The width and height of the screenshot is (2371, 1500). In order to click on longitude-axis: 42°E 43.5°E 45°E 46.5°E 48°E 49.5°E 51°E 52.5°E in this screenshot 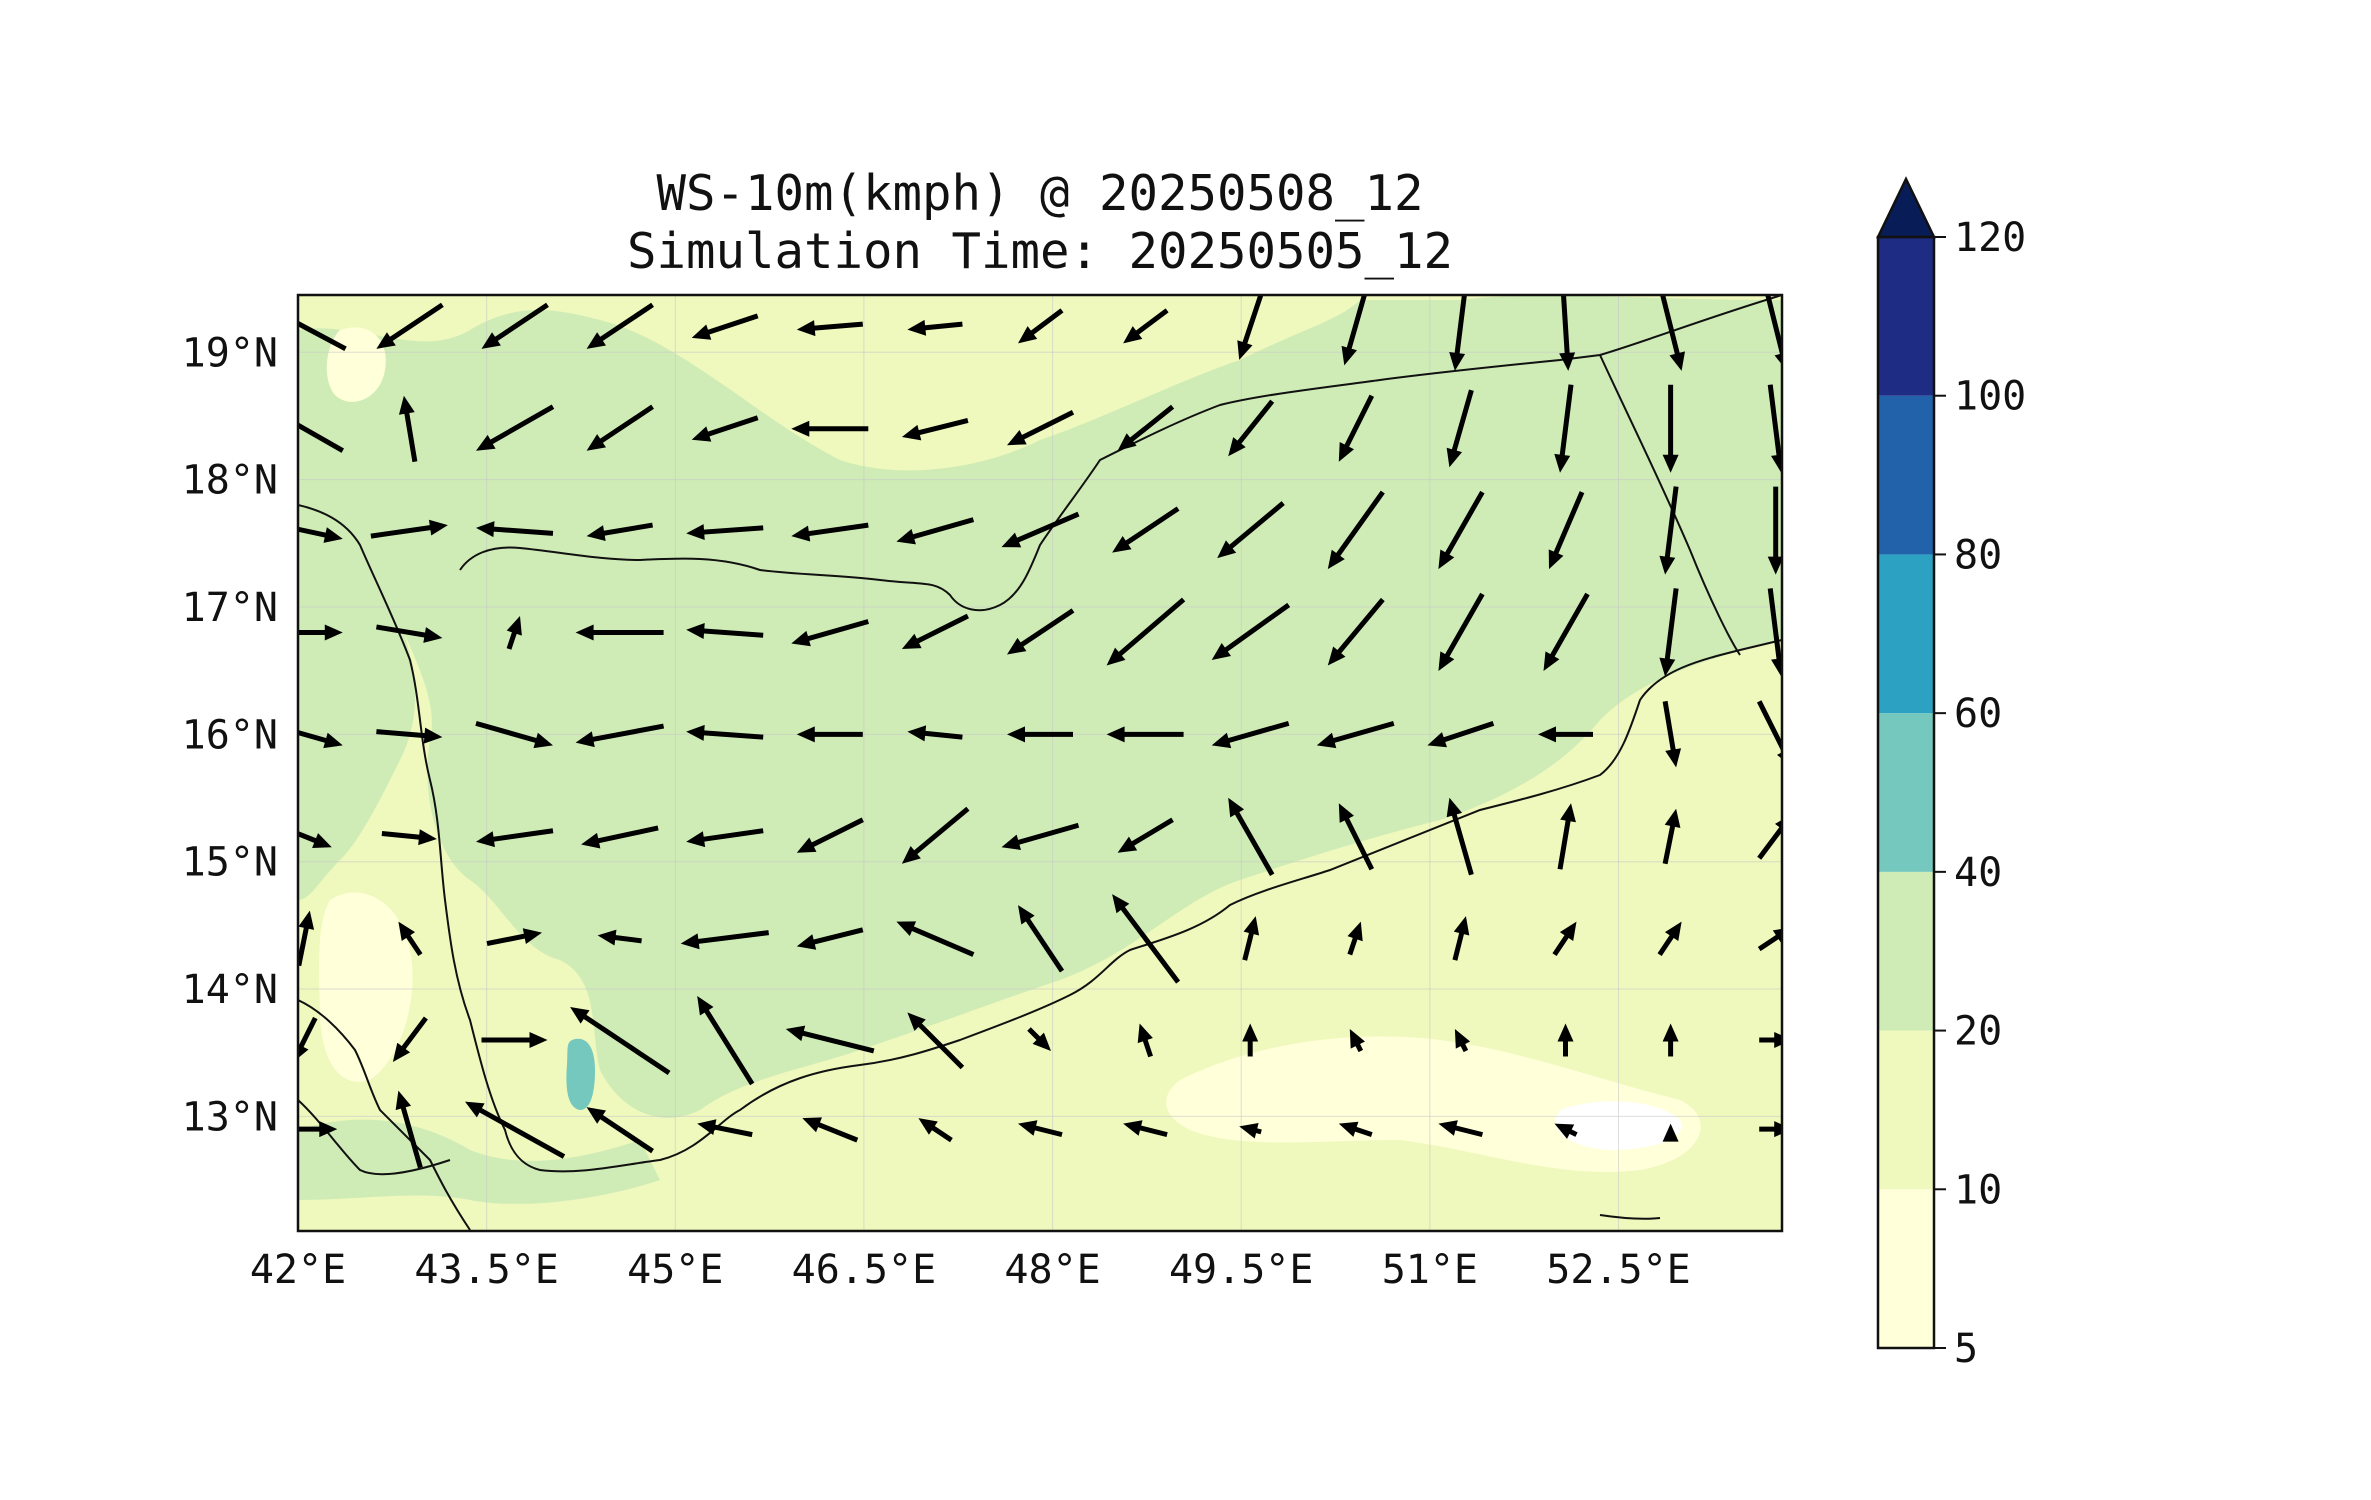, I will do `click(970, 1270)`.